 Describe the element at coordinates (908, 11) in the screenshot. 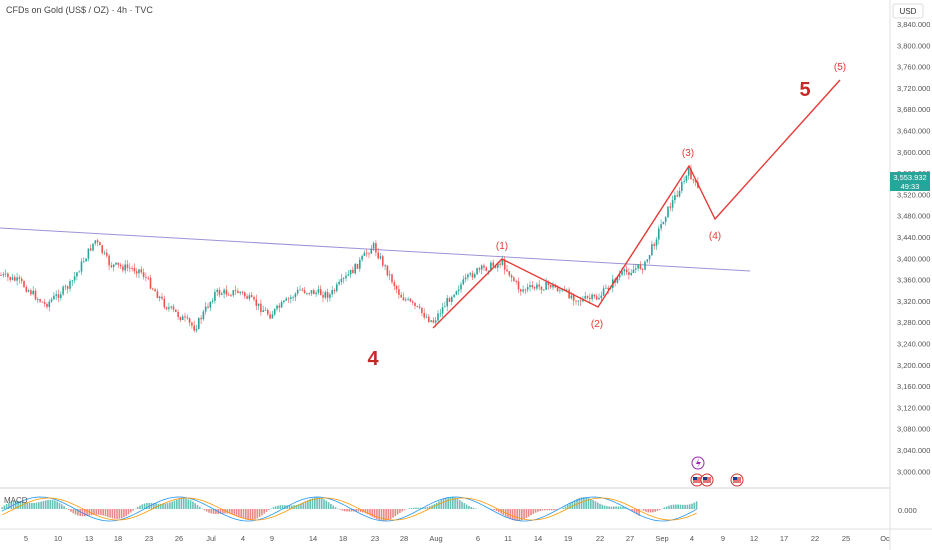

I see `currency-button-label: USD` at that location.